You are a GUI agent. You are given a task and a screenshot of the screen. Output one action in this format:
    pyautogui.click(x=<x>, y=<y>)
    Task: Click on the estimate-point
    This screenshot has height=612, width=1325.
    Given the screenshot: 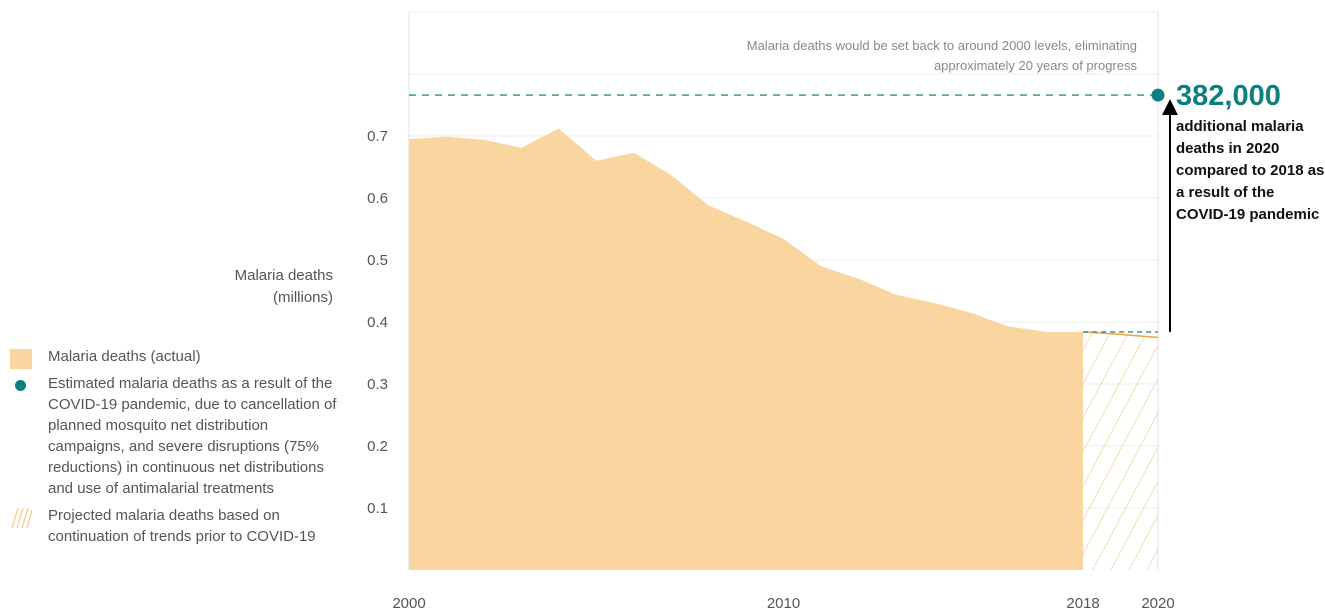 What is the action you would take?
    pyautogui.click(x=1158, y=95)
    